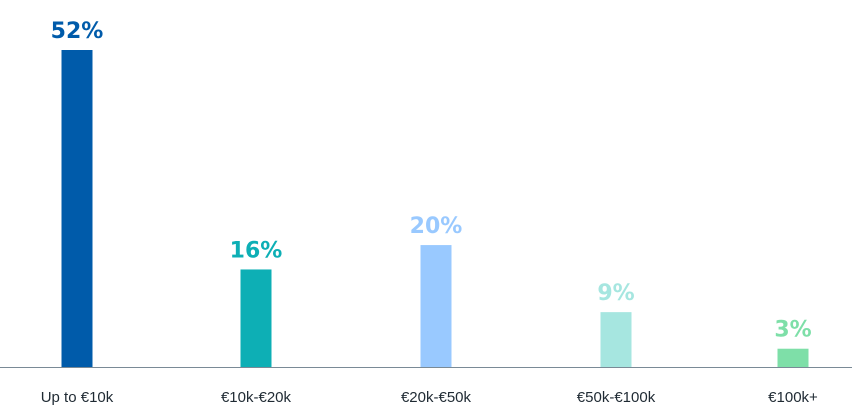 The width and height of the screenshot is (852, 405). Describe the element at coordinates (615, 293) in the screenshot. I see `value-label-4: 9%` at that location.